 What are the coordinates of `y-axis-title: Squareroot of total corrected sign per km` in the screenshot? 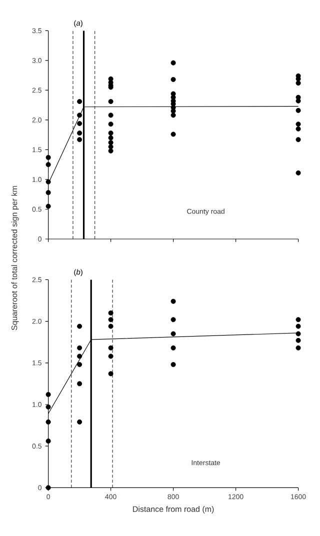 It's located at (15, 258).